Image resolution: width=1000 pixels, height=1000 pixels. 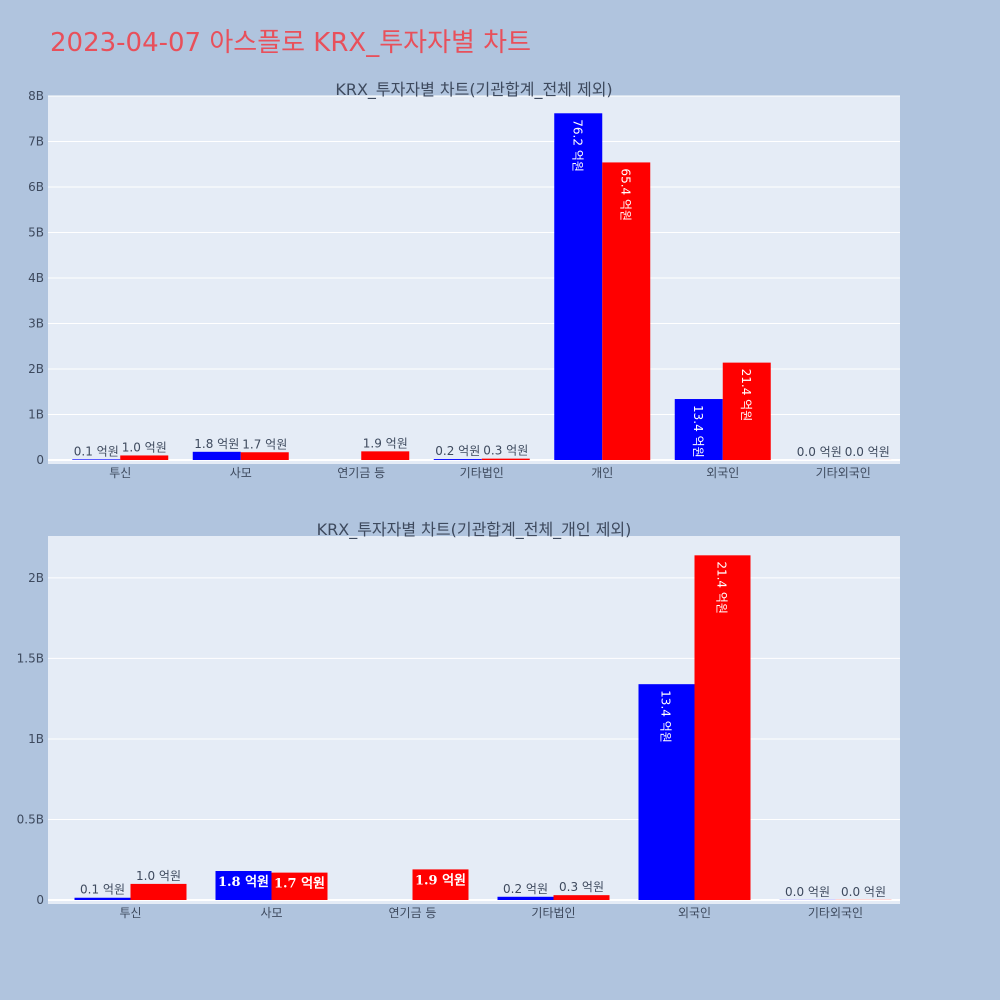 What do you see at coordinates (36, 187) in the screenshot?
I see `y-tick-label: 6B` at bounding box center [36, 187].